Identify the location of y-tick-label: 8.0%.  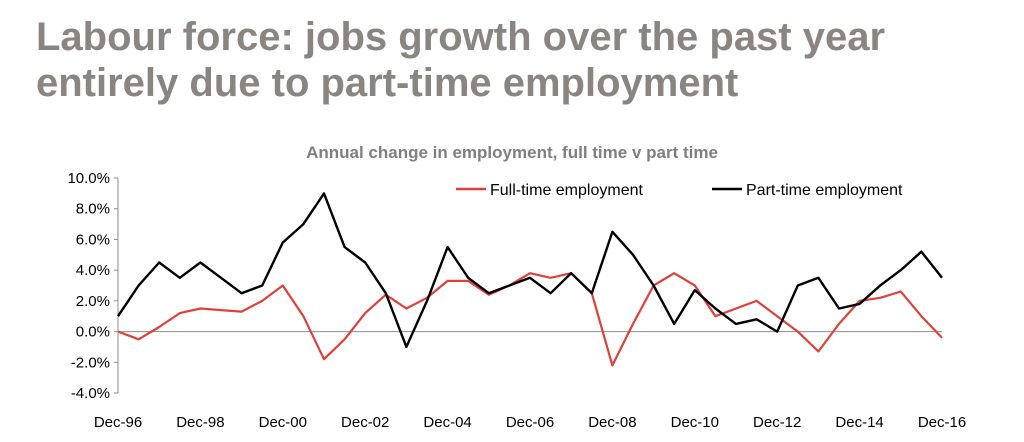
(93, 209).